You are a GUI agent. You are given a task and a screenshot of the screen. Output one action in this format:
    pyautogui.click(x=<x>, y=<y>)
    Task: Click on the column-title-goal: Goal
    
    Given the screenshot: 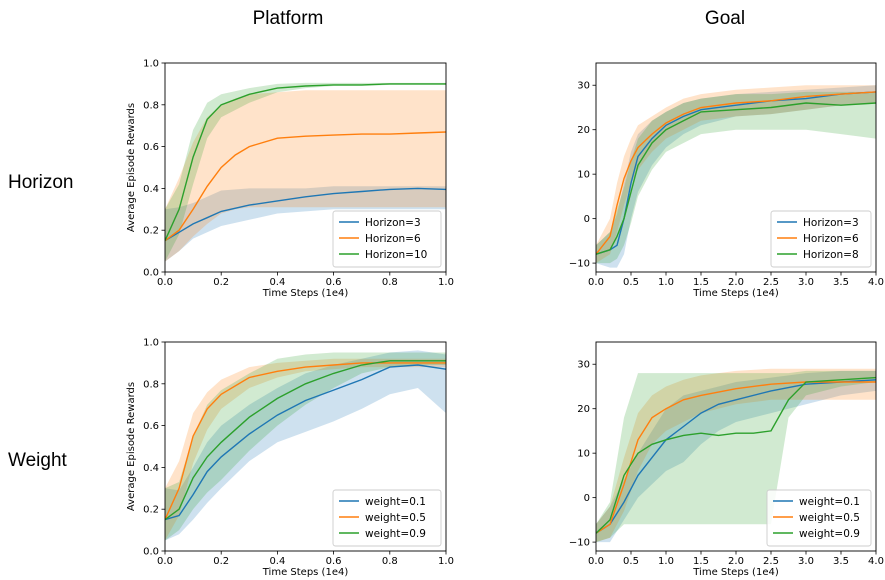 What is the action you would take?
    pyautogui.click(x=725, y=18)
    